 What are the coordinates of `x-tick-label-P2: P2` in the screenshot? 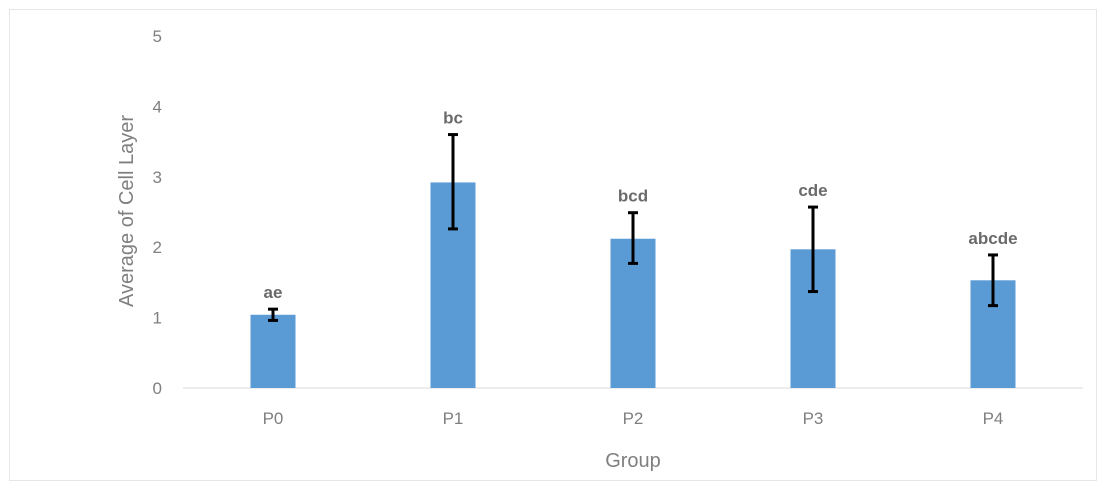 It's located at (633, 418).